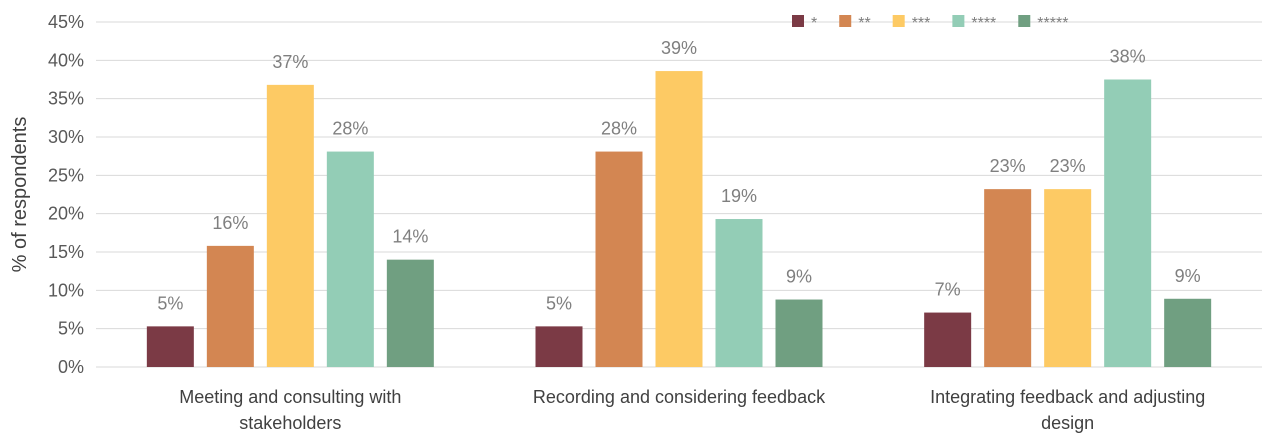  Describe the element at coordinates (814, 23) in the screenshot. I see `legend-label: *` at that location.